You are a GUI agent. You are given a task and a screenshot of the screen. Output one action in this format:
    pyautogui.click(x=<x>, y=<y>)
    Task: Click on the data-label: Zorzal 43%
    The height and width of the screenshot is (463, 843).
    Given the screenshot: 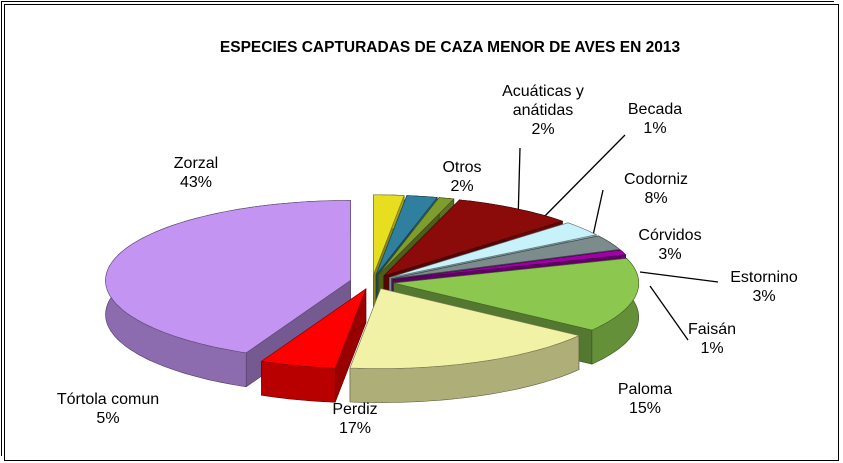 What is the action you would take?
    pyautogui.click(x=196, y=173)
    